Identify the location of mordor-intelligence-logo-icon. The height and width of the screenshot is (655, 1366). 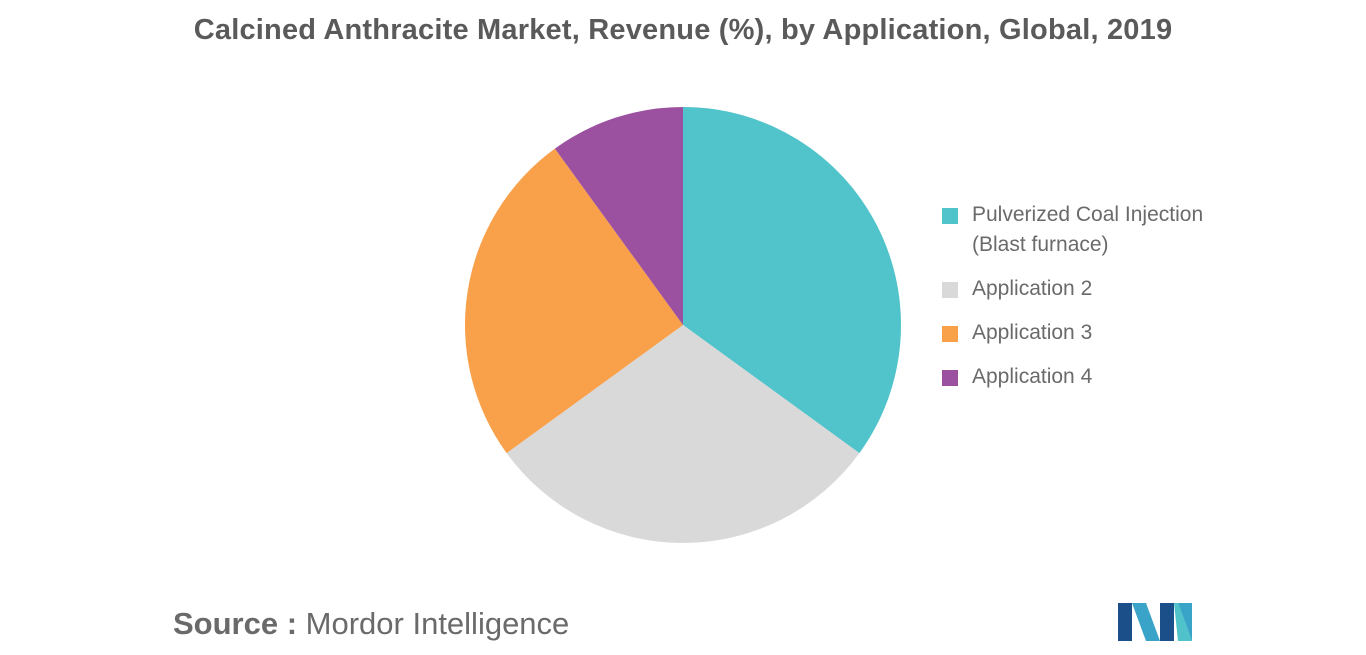
(1155, 622).